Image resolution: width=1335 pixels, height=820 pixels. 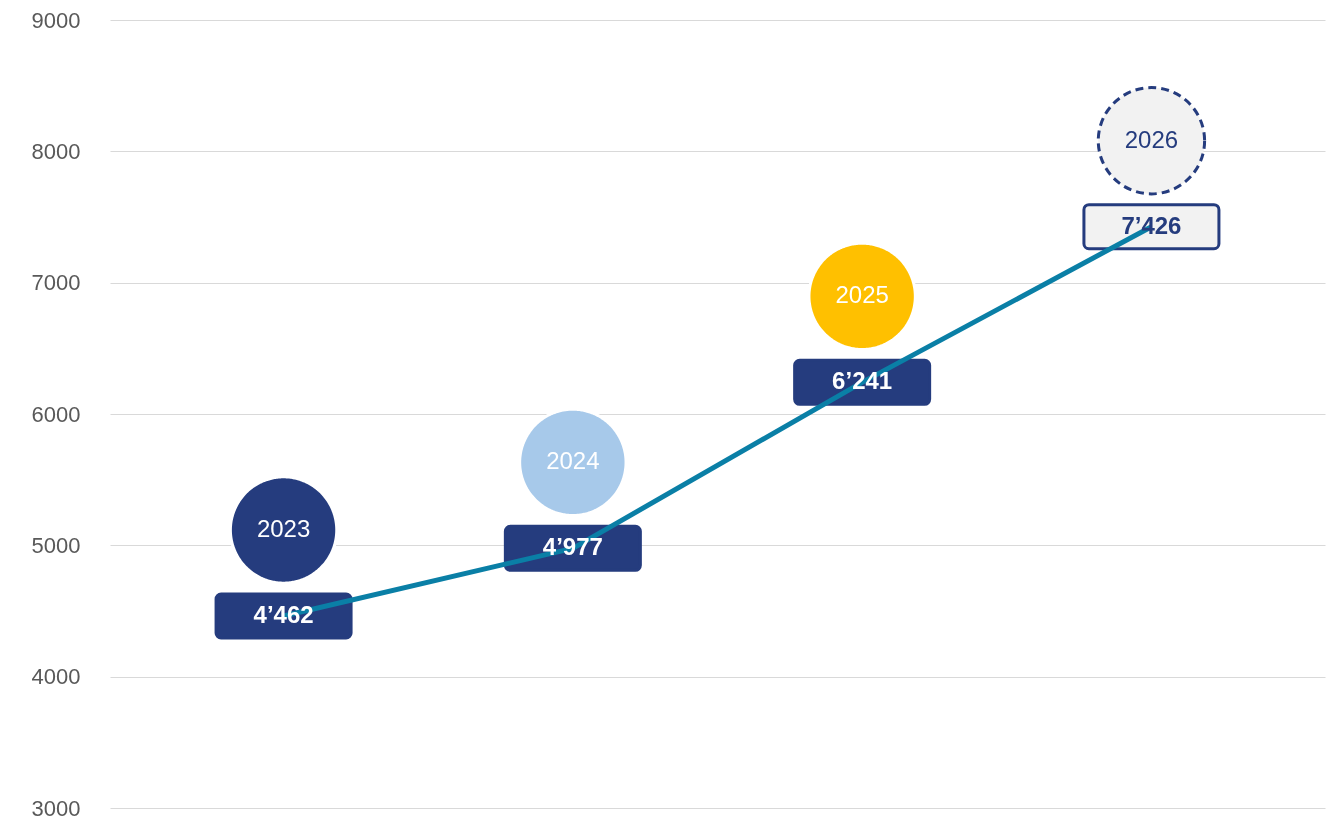 What do you see at coordinates (573, 461) in the screenshot?
I see `x-tick-label: 2024` at bounding box center [573, 461].